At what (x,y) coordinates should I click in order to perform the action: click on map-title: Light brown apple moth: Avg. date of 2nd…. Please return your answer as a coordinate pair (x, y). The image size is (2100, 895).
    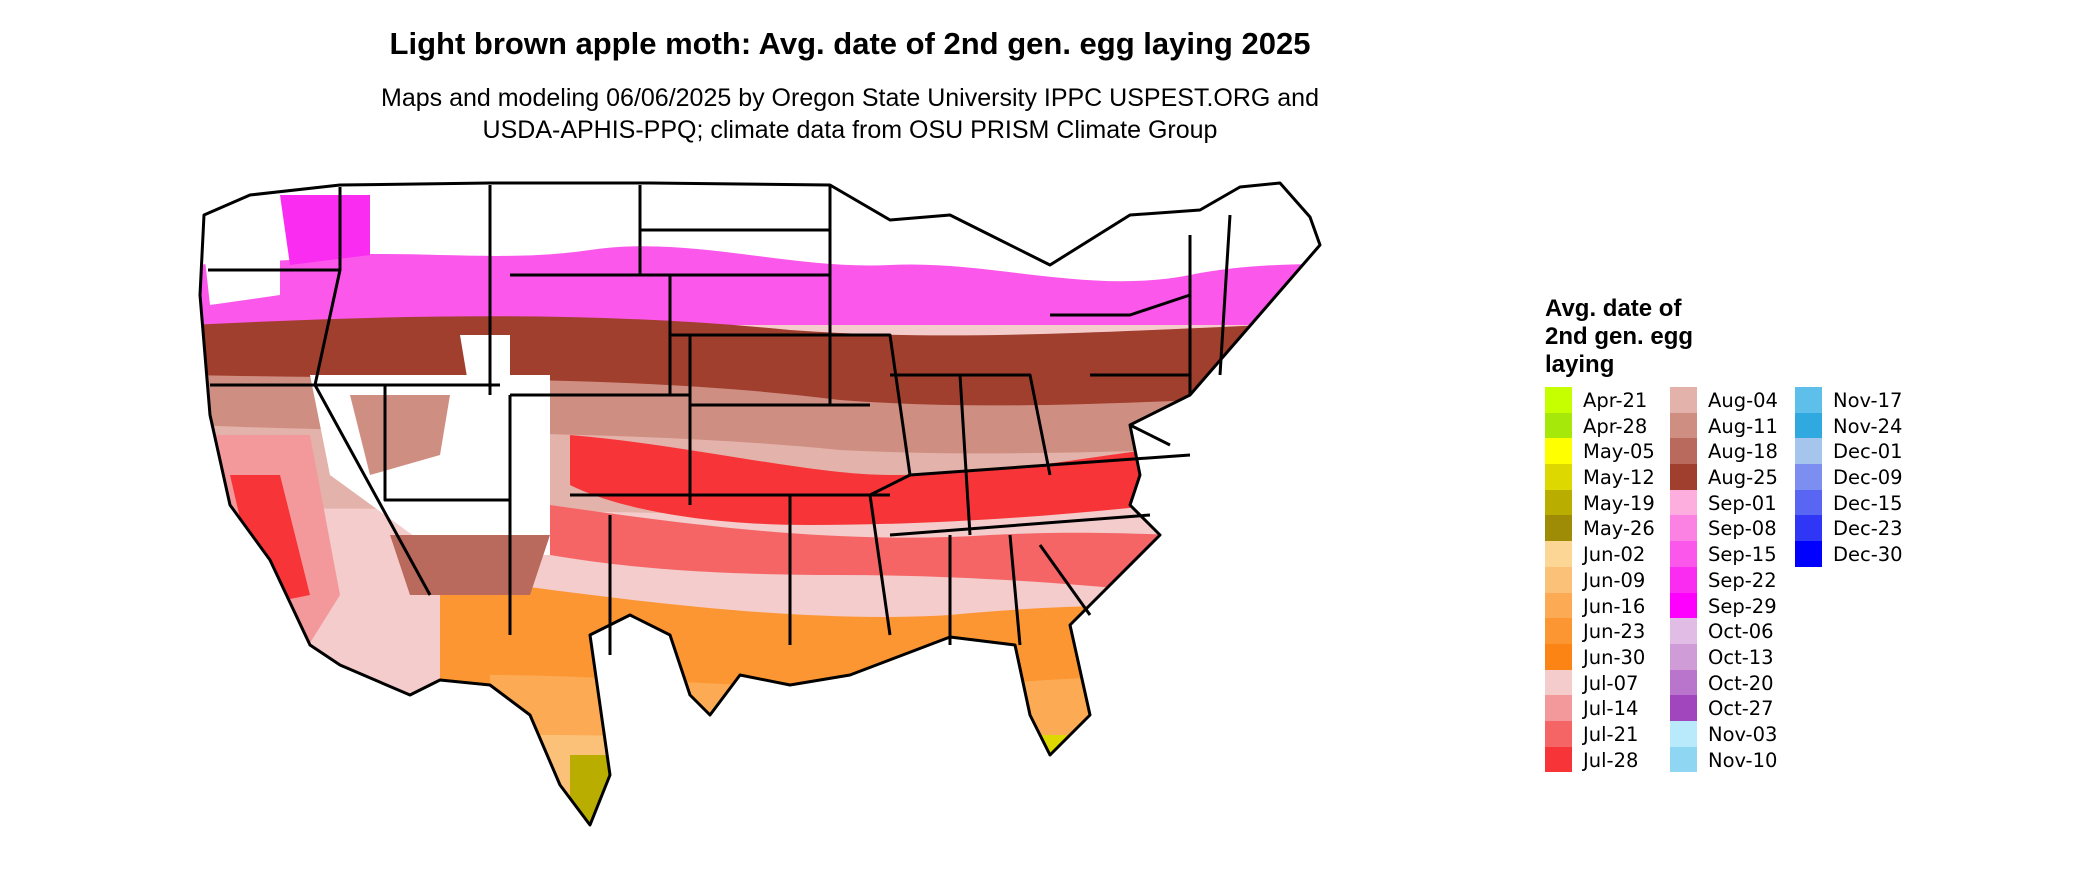
    Looking at the image, I should click on (850, 43).